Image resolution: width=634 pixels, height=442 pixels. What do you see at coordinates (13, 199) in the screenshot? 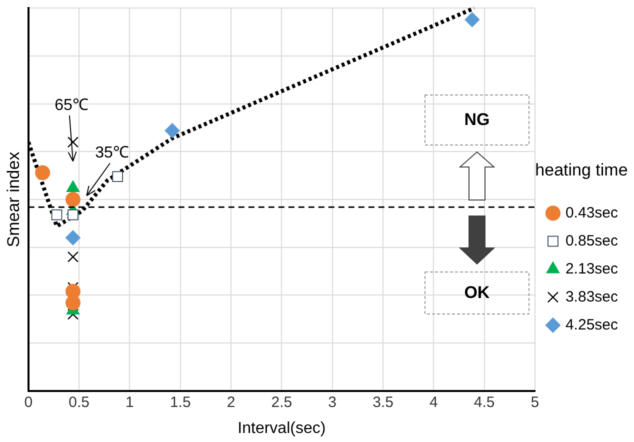
I see `y-axis-title: Smear index` at bounding box center [13, 199].